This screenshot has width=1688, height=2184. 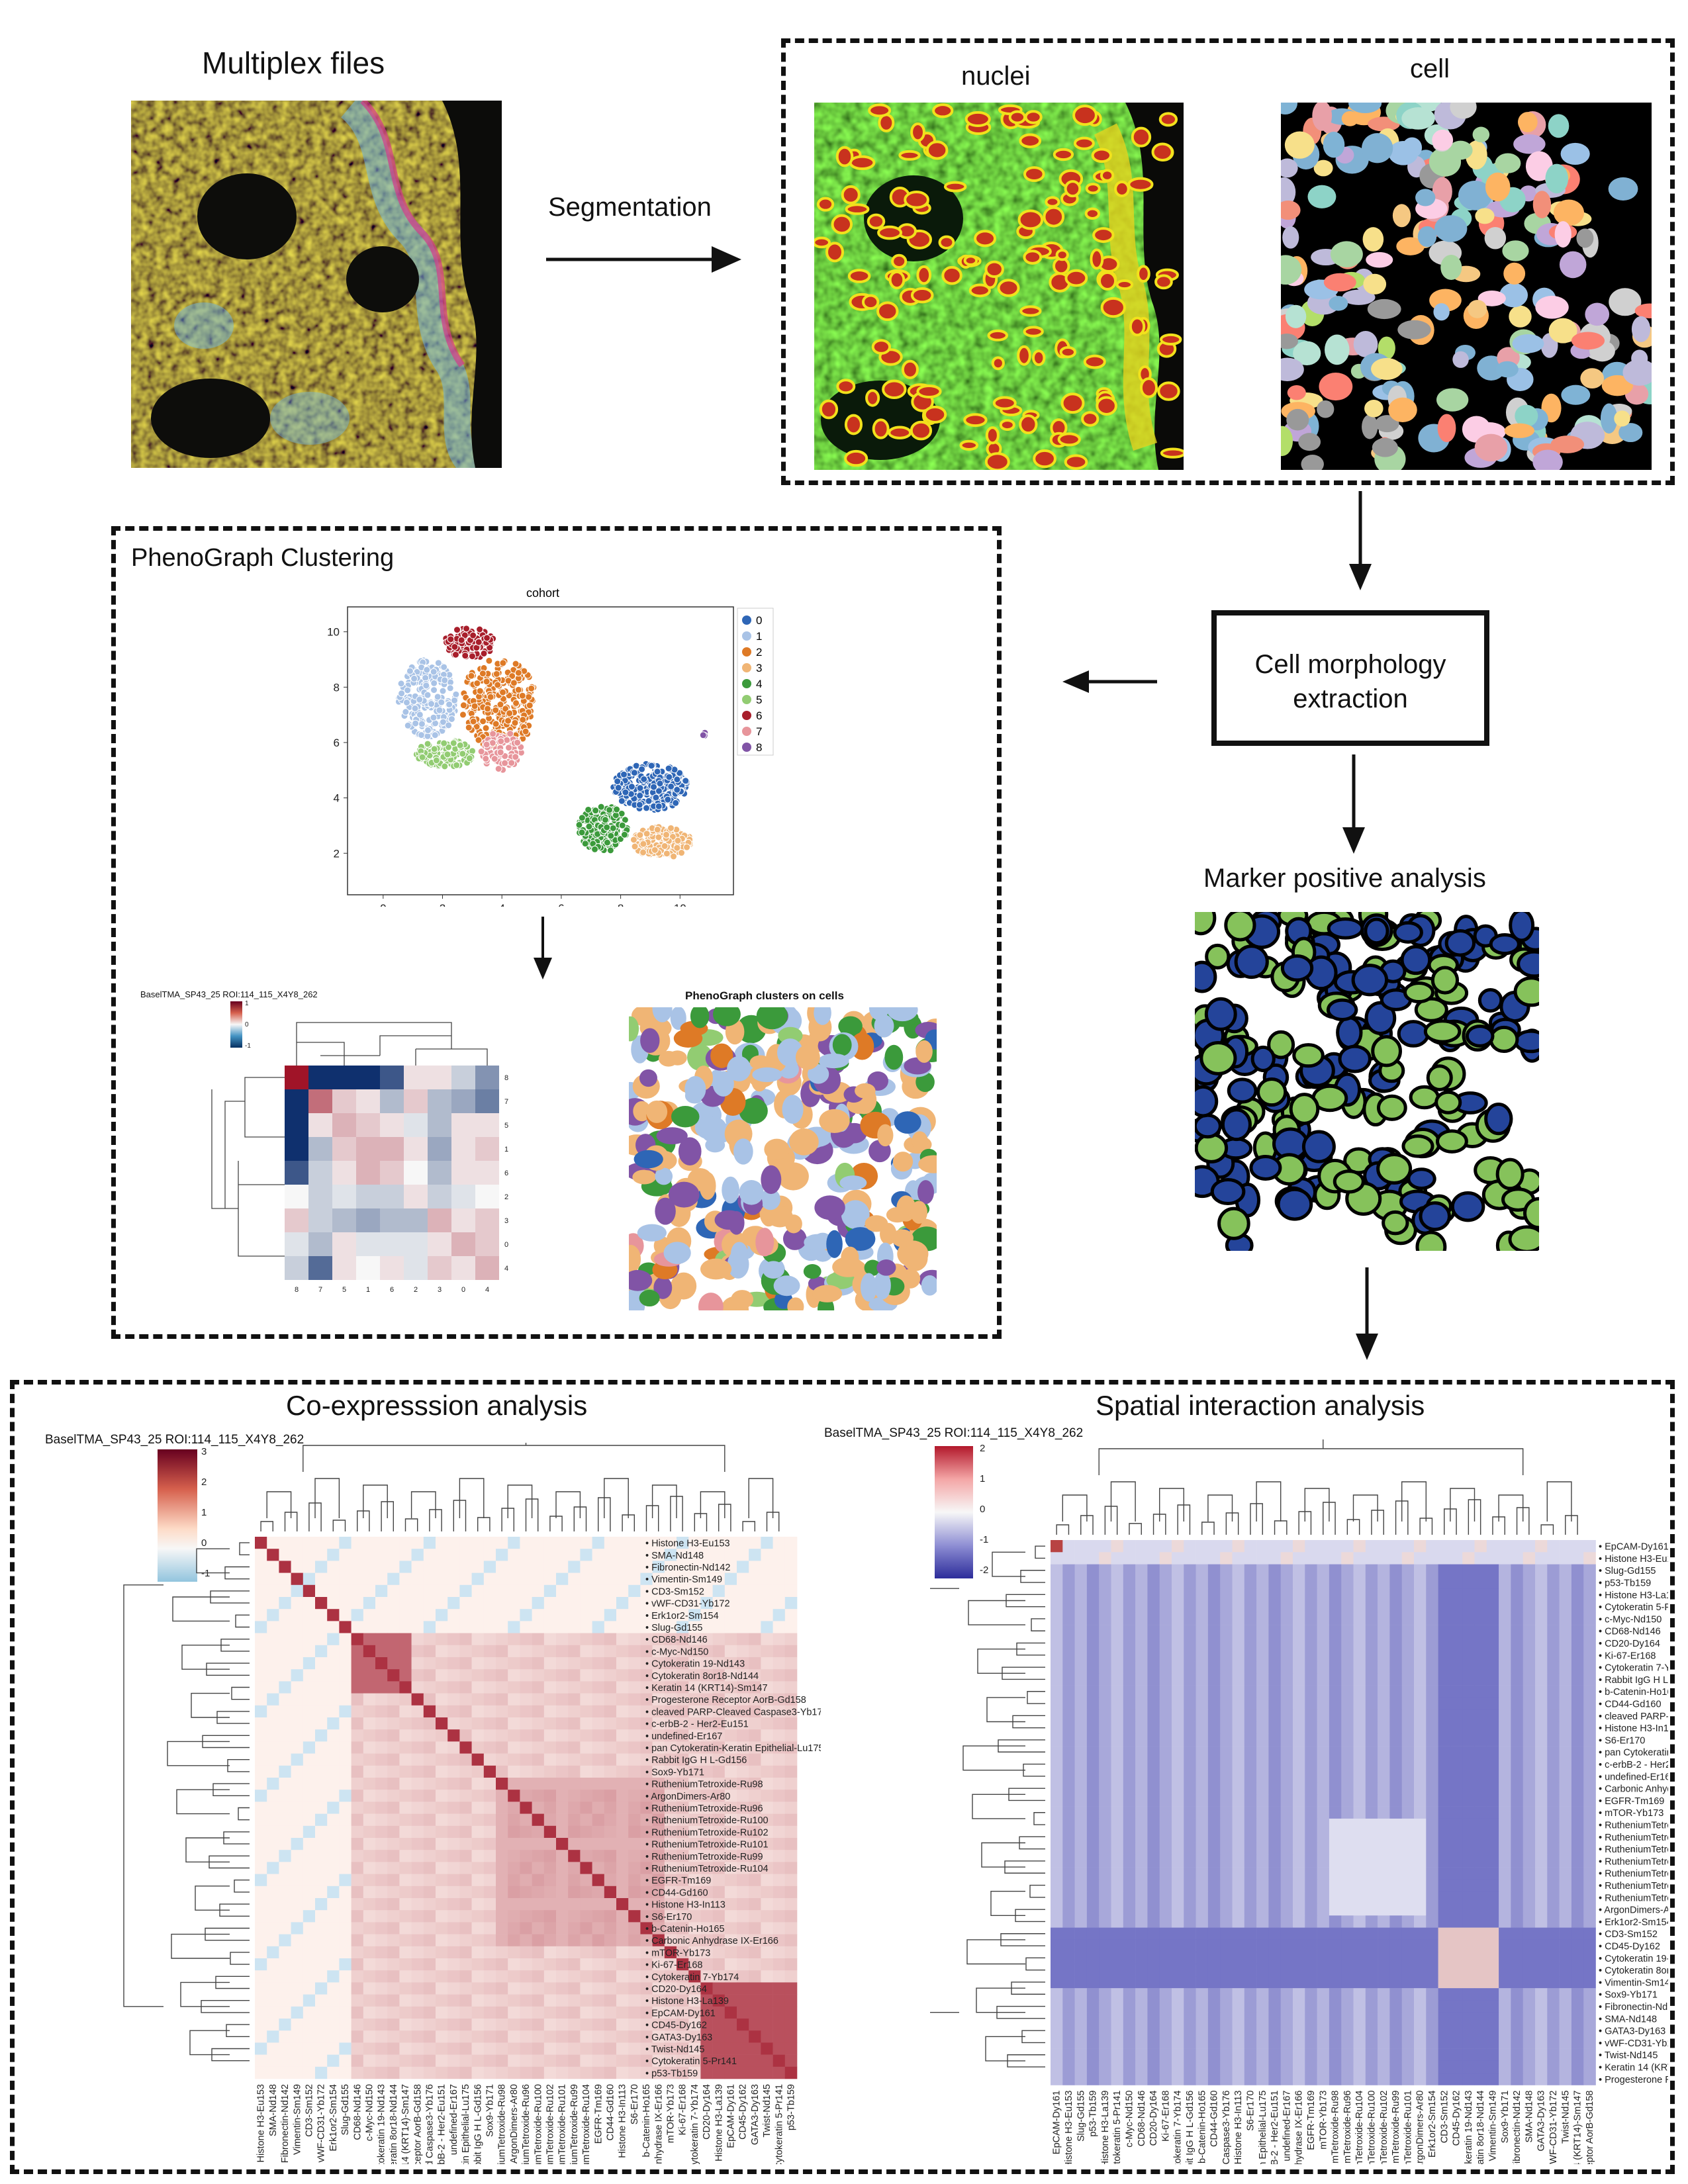 I want to click on coexp-col-label: Vimentin-Sm149, so click(x=297, y=2119).